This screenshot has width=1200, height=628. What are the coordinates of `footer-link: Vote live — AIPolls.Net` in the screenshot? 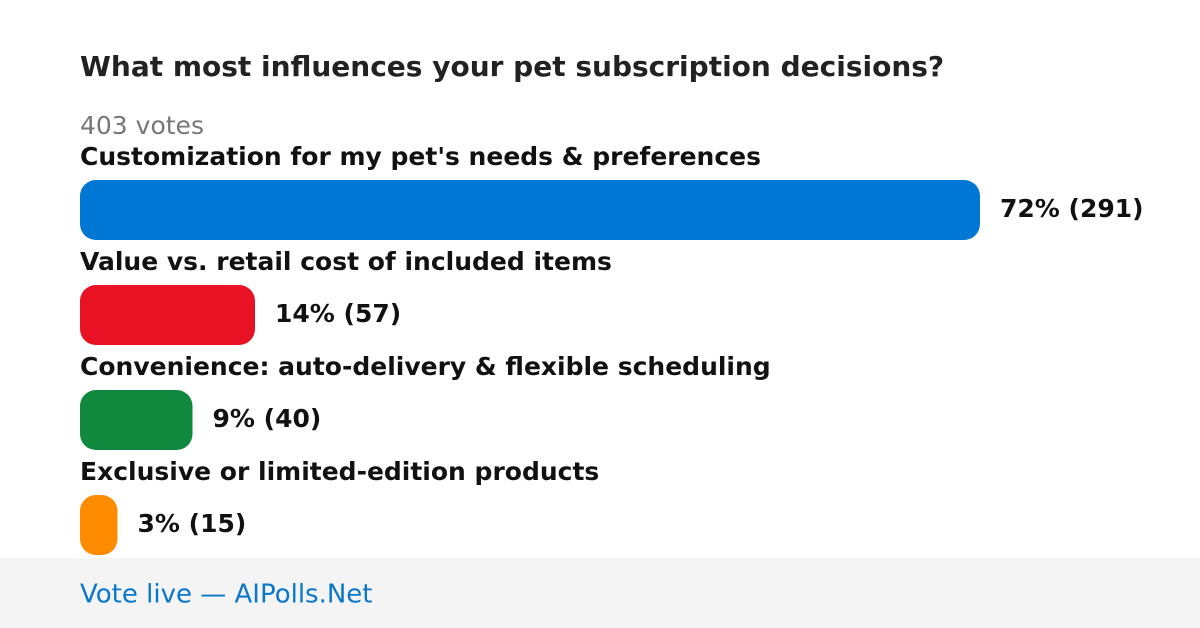 It's located at (226, 595).